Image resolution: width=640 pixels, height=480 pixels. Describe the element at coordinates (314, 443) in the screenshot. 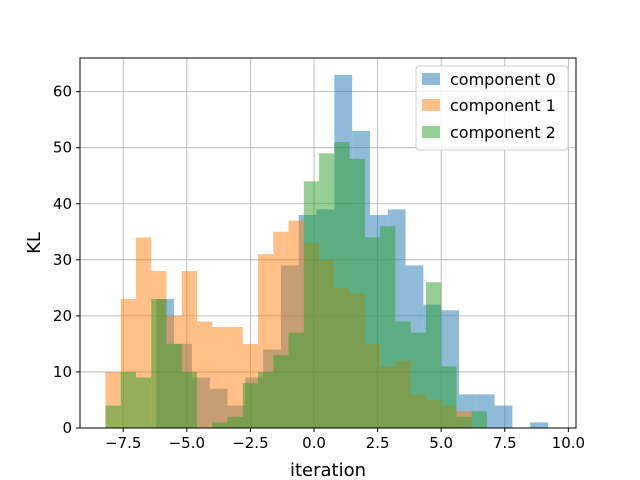

I see `x-tick-label: 0.0` at that location.